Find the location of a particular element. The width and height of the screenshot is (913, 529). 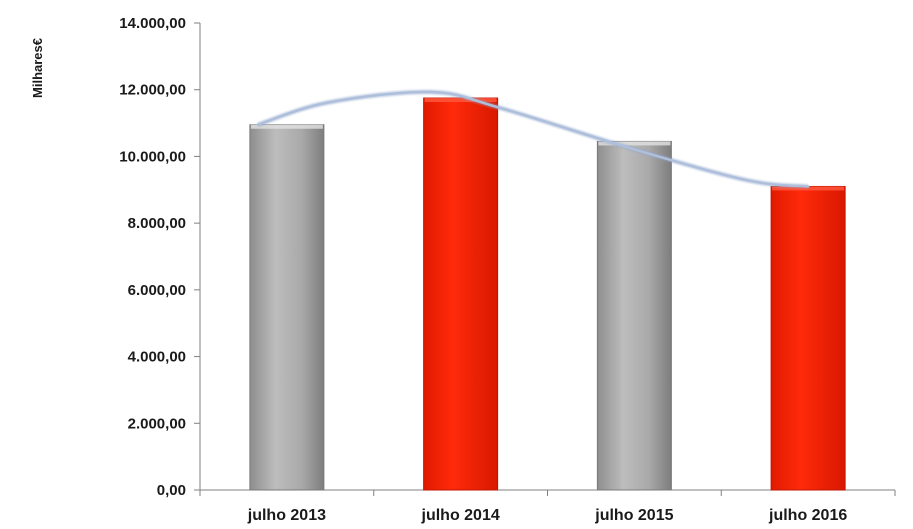

y-axis-title: Milhares€ is located at coordinates (37, 68).